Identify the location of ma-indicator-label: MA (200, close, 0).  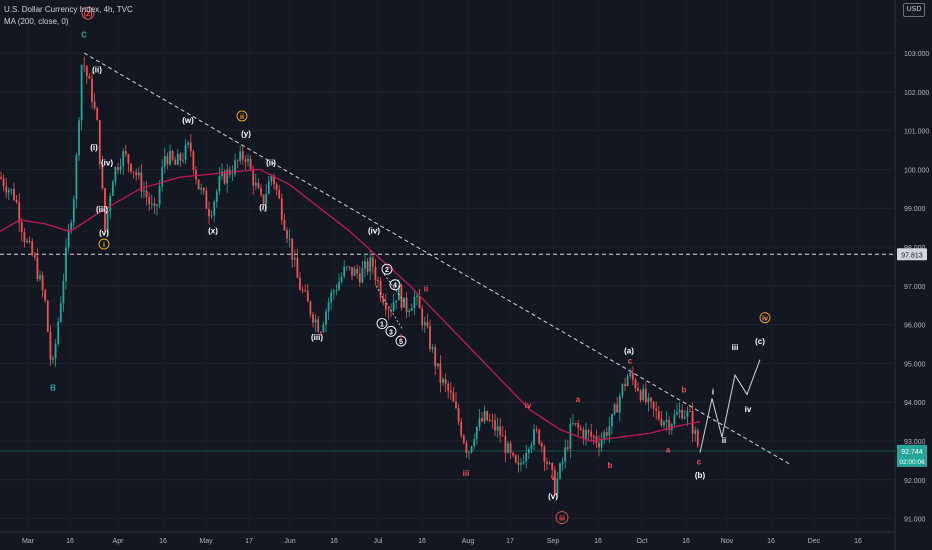
(36, 21).